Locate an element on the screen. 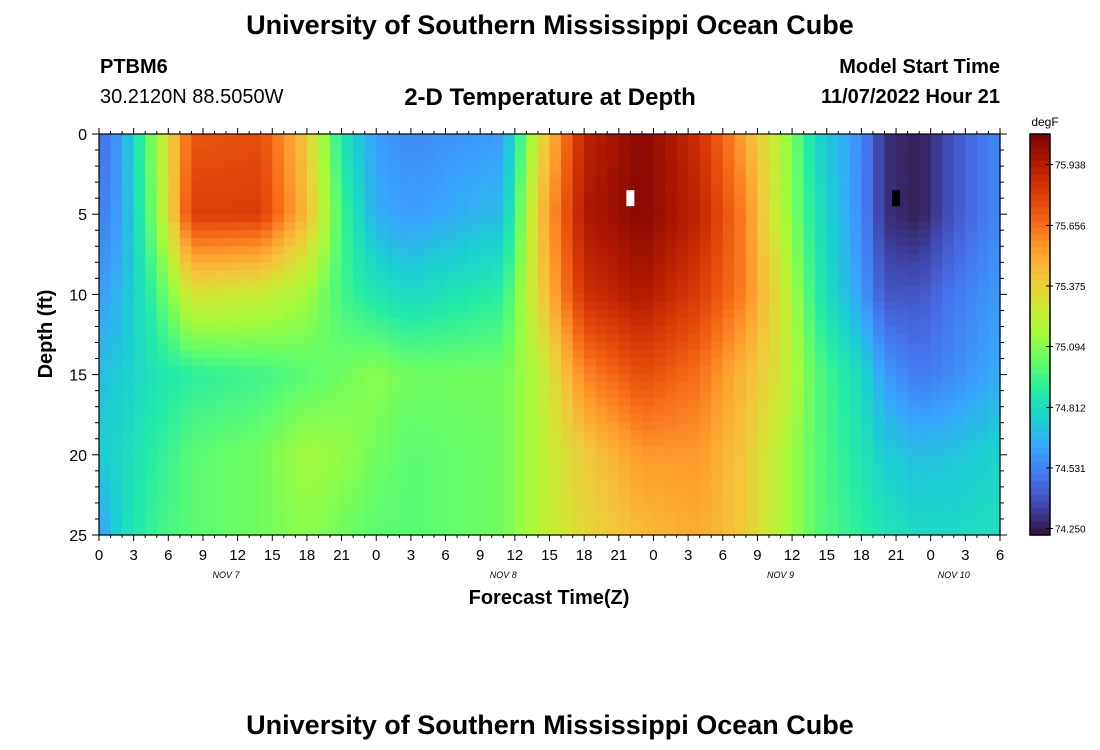 The image size is (1100, 750). colorbar-swatch is located at coordinates (1040, 452).